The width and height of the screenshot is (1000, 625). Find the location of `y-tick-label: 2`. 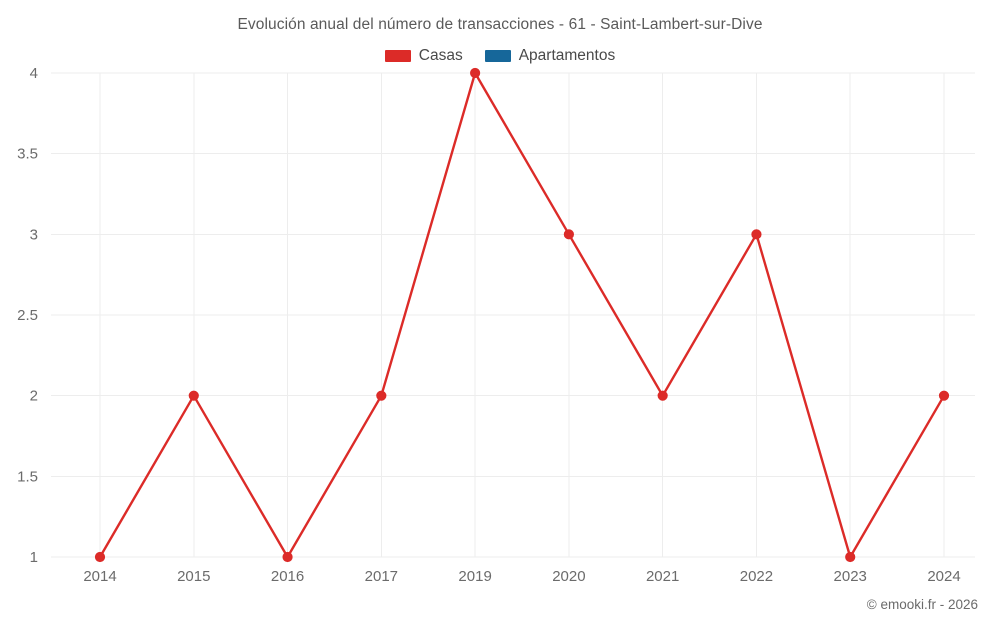

y-tick-label: 2 is located at coordinates (34, 396).